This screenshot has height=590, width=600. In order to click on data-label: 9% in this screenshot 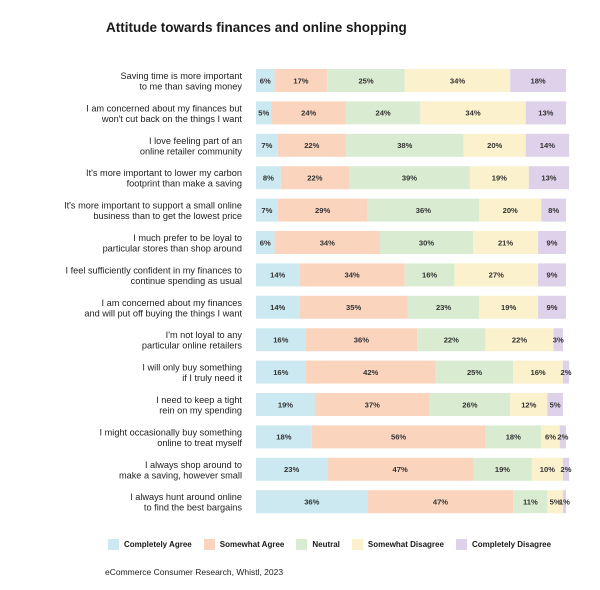, I will do `click(552, 307)`.